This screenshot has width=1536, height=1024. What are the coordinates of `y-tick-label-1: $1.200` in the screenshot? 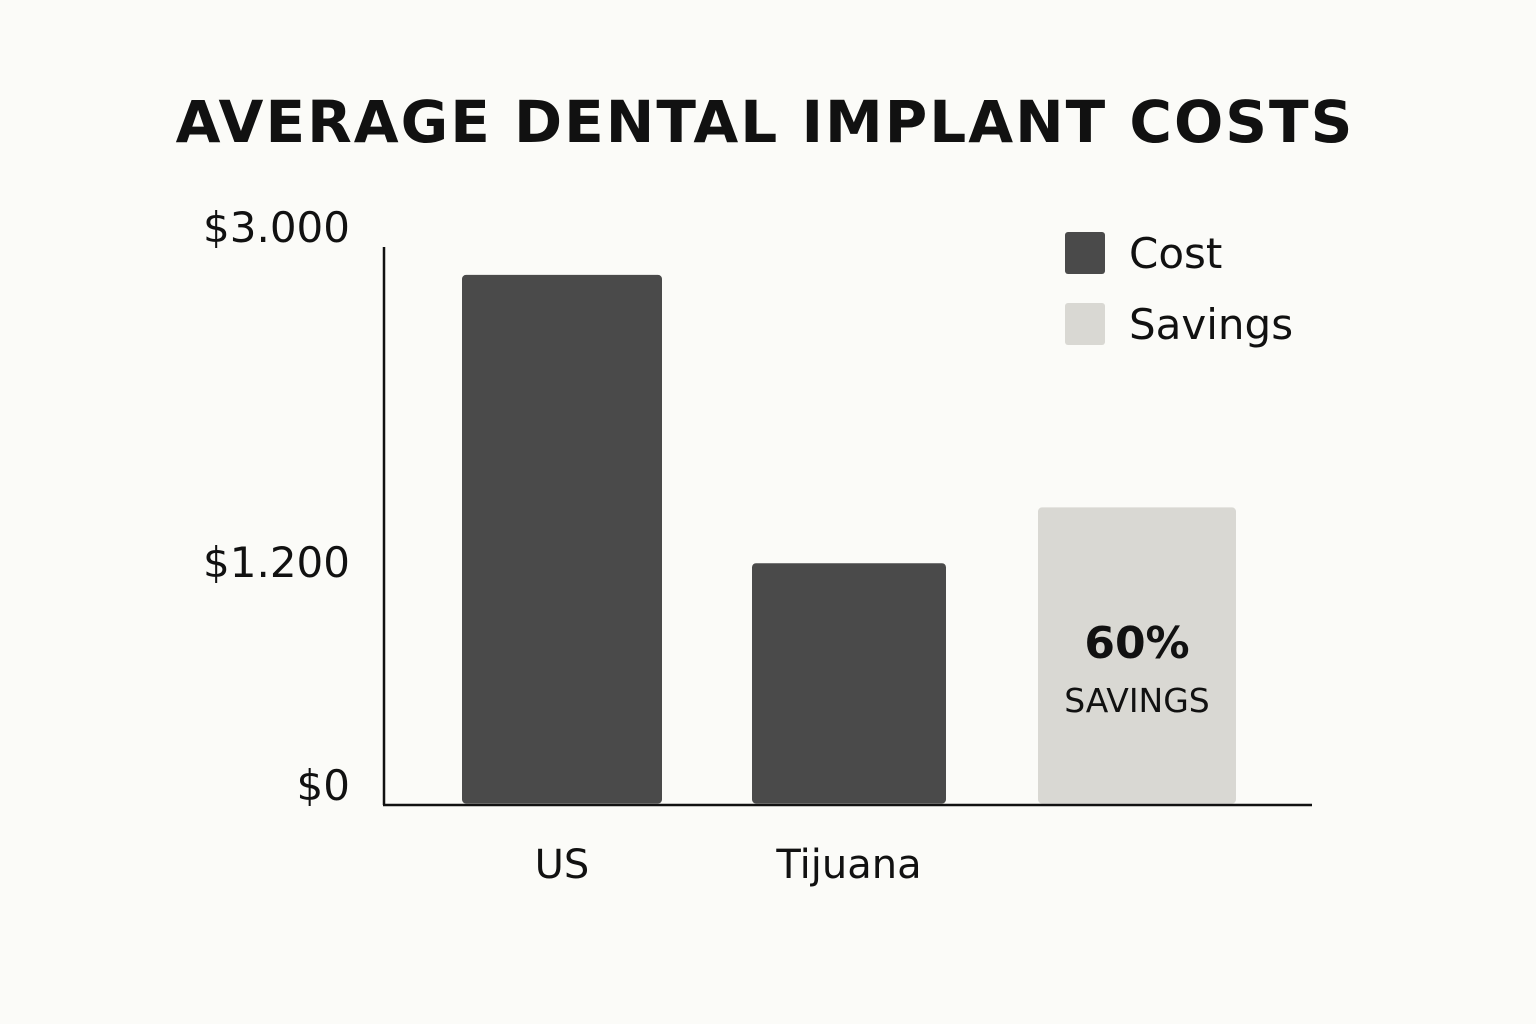 It's located at (276, 562).